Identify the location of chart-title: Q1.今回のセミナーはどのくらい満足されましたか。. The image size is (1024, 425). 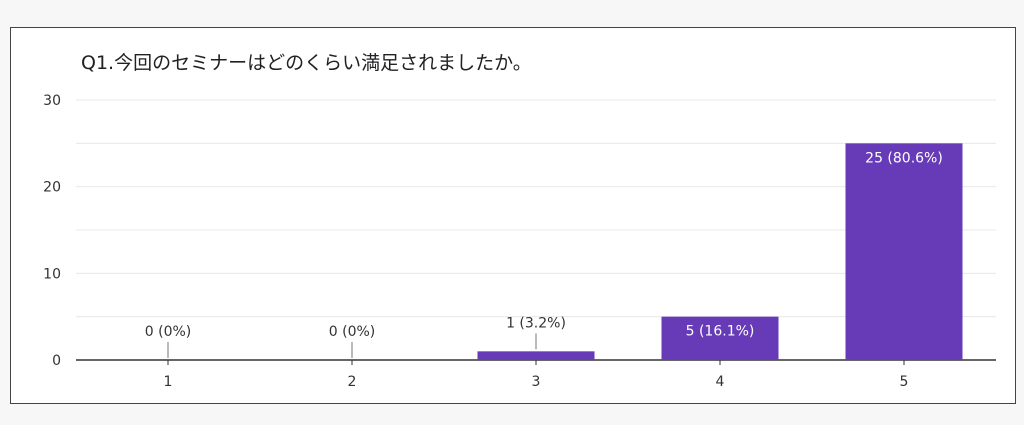
(306, 63).